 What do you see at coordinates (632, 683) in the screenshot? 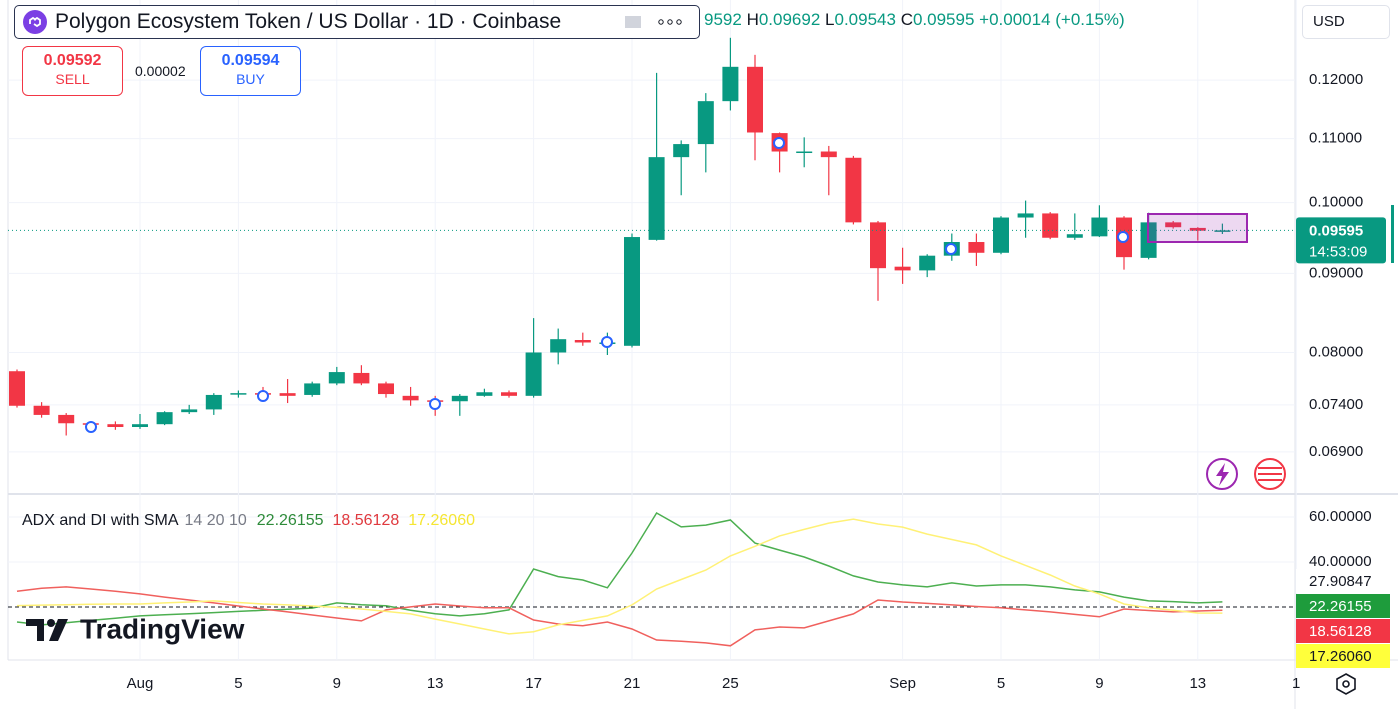
I see `x-tick-label: 21` at bounding box center [632, 683].